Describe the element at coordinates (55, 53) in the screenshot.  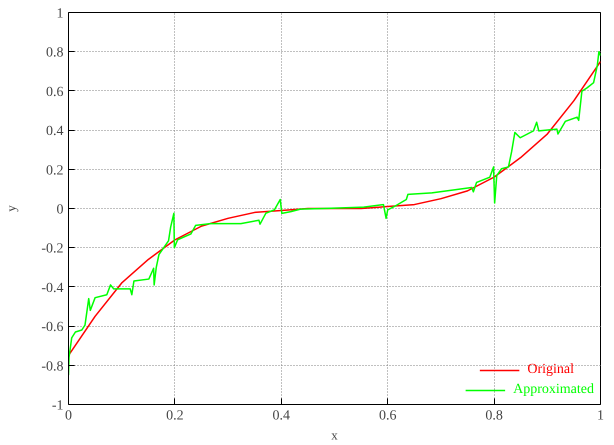
I see `y-tick-label: 0.8` at that location.